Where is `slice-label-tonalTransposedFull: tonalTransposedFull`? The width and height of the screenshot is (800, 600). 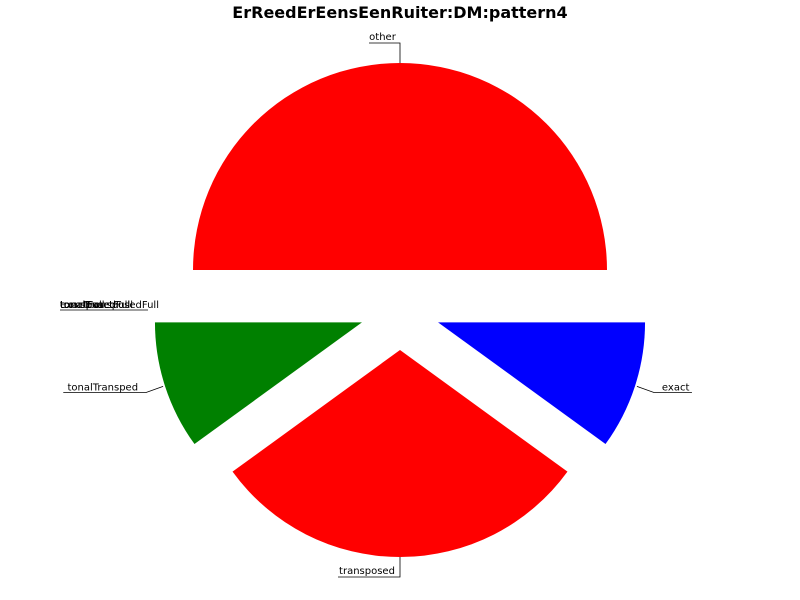
slice-label-tonalTransposedFull: tonalTransposedFull is located at coordinates (109, 305).